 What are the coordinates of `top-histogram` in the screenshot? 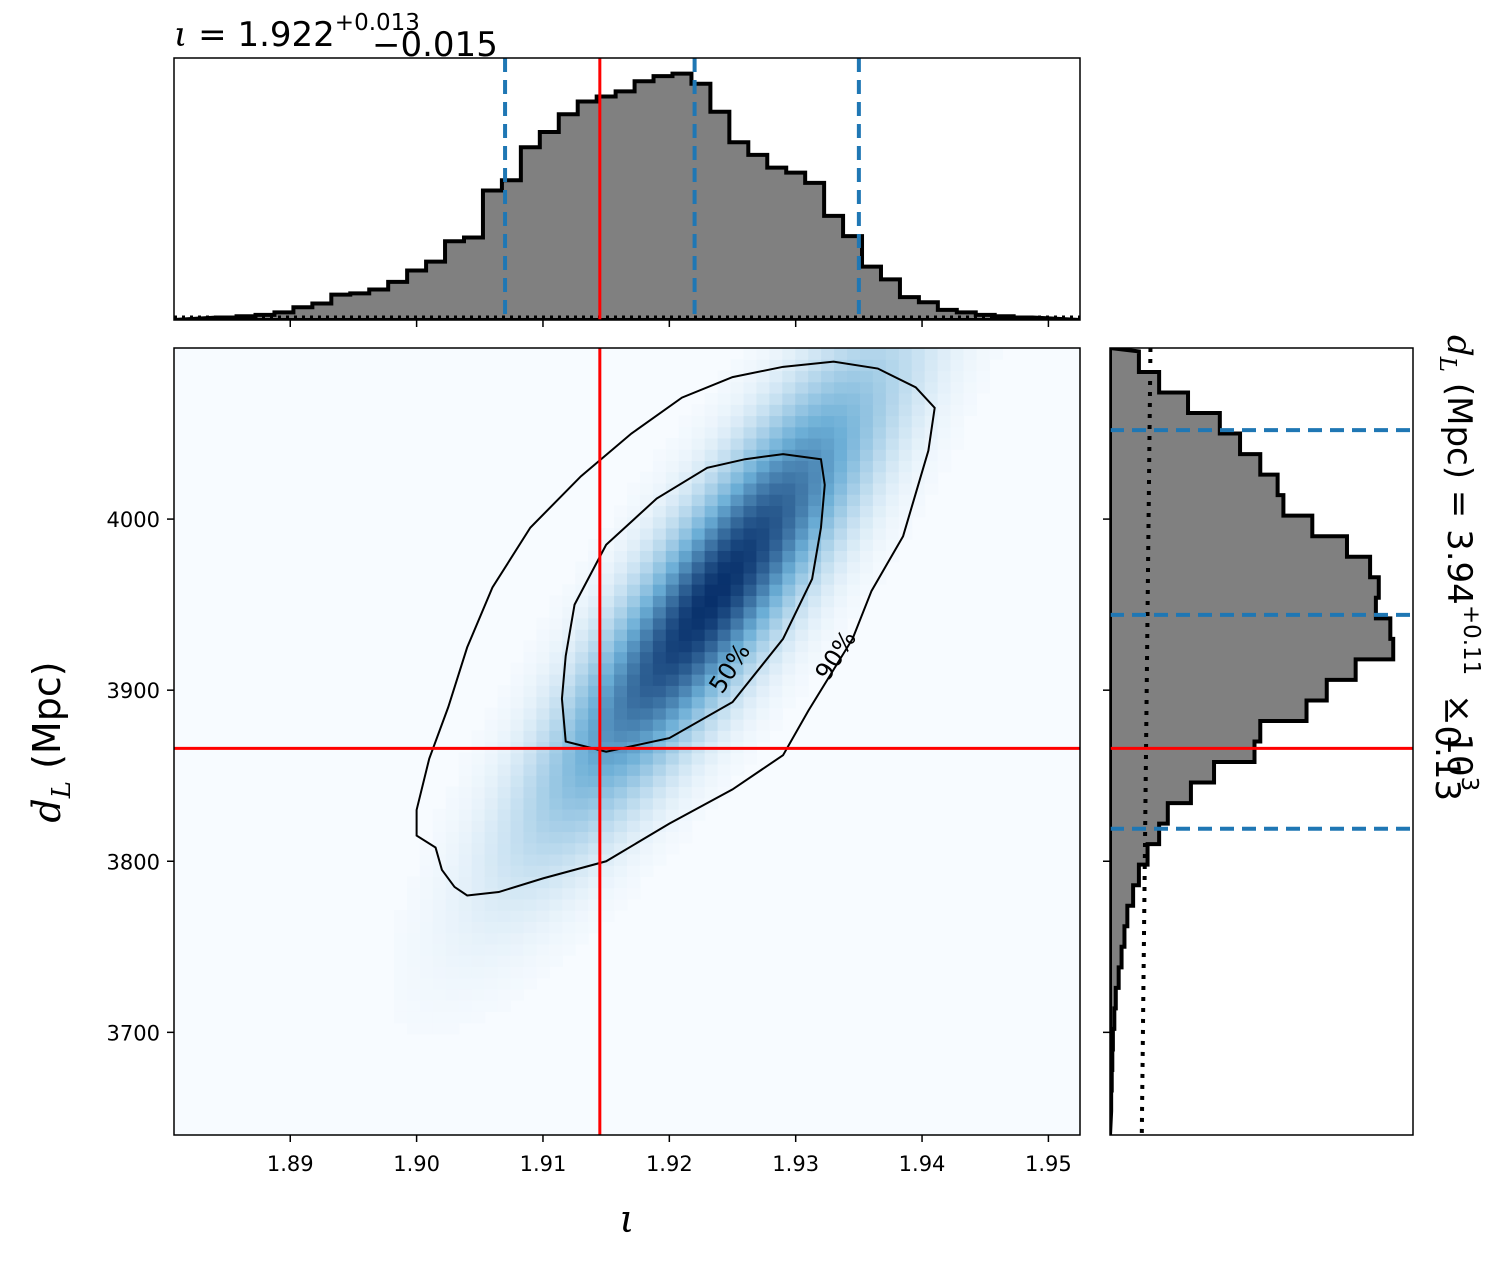 It's located at (627, 195).